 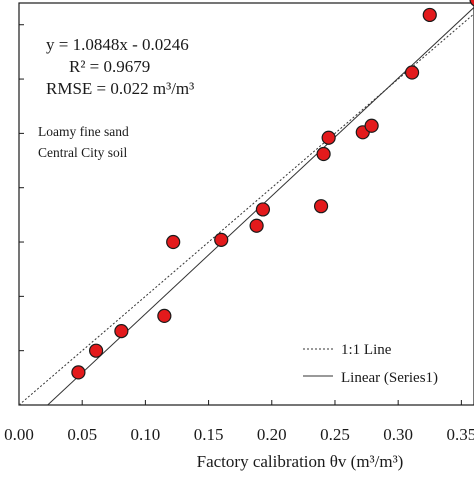 What do you see at coordinates (460, 434) in the screenshot?
I see `x-tick-label: 0.35` at bounding box center [460, 434].